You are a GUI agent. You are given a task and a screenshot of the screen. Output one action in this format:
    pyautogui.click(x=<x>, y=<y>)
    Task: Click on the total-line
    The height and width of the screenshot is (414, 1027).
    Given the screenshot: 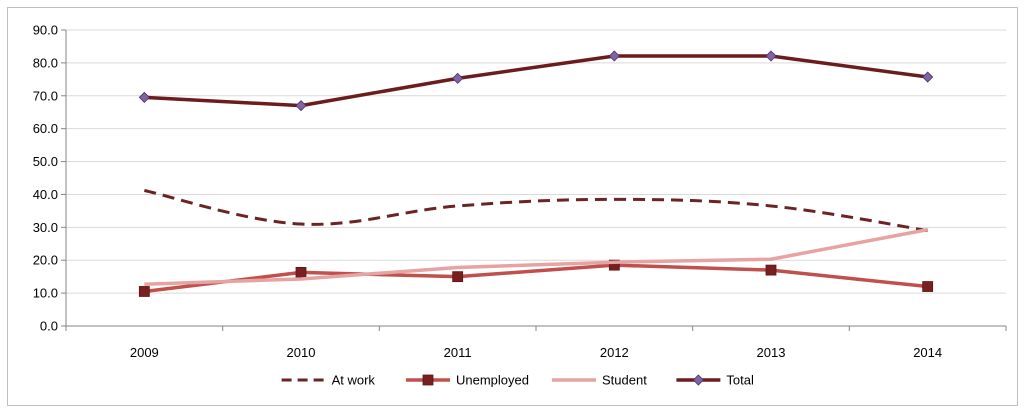 What is the action you would take?
    pyautogui.click(x=536, y=81)
    